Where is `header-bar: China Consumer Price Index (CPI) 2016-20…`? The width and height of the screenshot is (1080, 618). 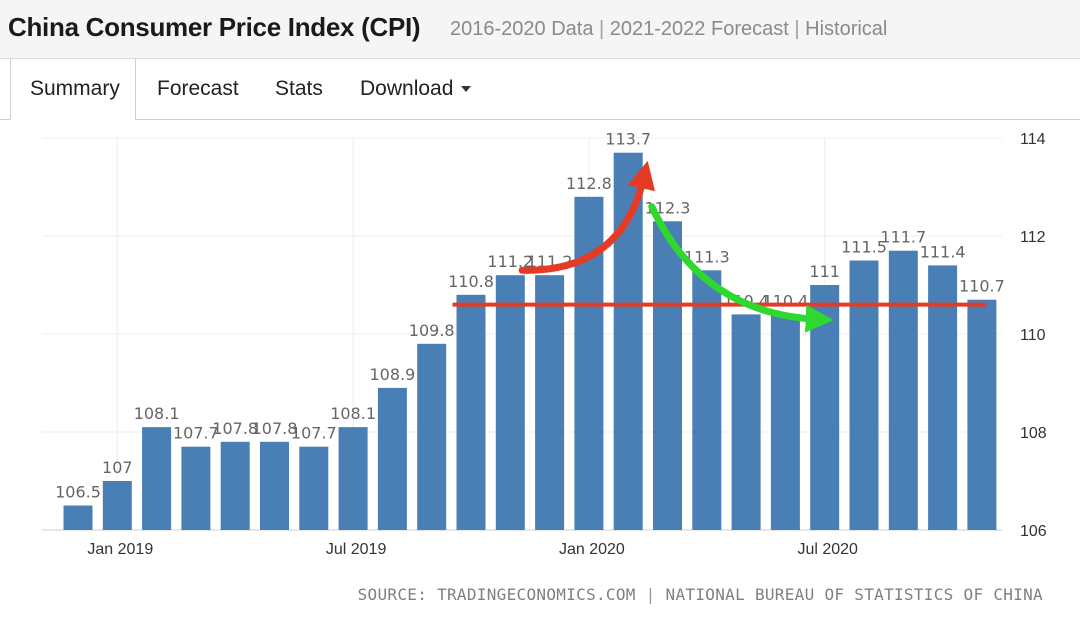 header-bar: China Consumer Price Index (CPI) 2016-20… is located at coordinates (540, 29).